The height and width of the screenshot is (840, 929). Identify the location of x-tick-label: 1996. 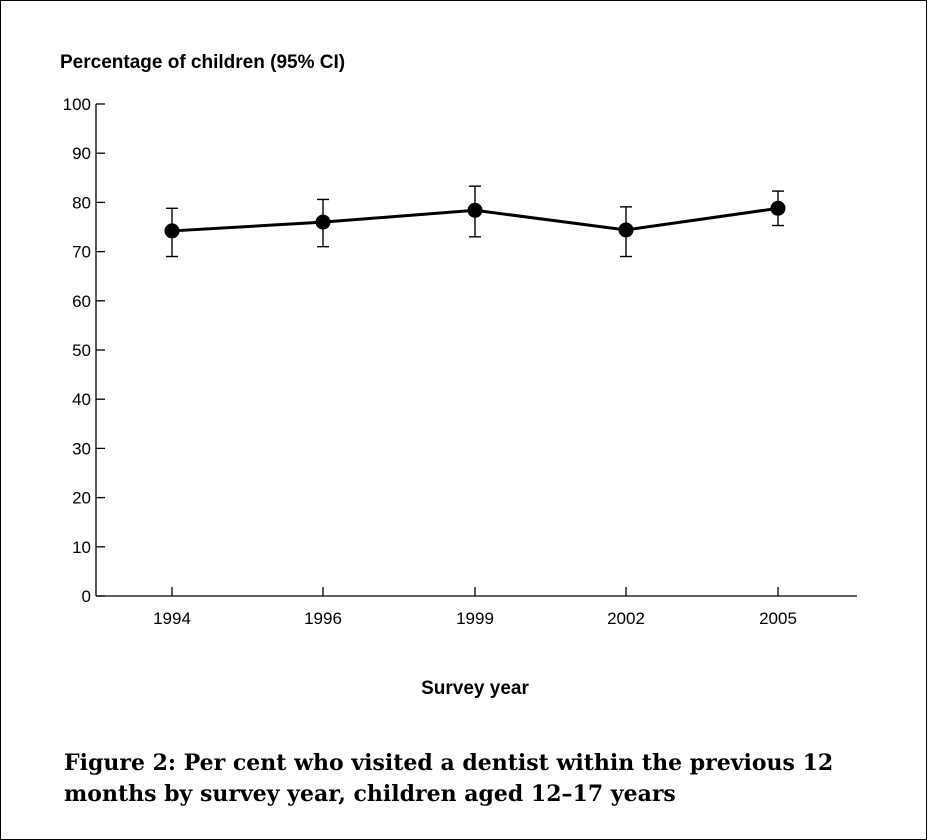
(323, 618).